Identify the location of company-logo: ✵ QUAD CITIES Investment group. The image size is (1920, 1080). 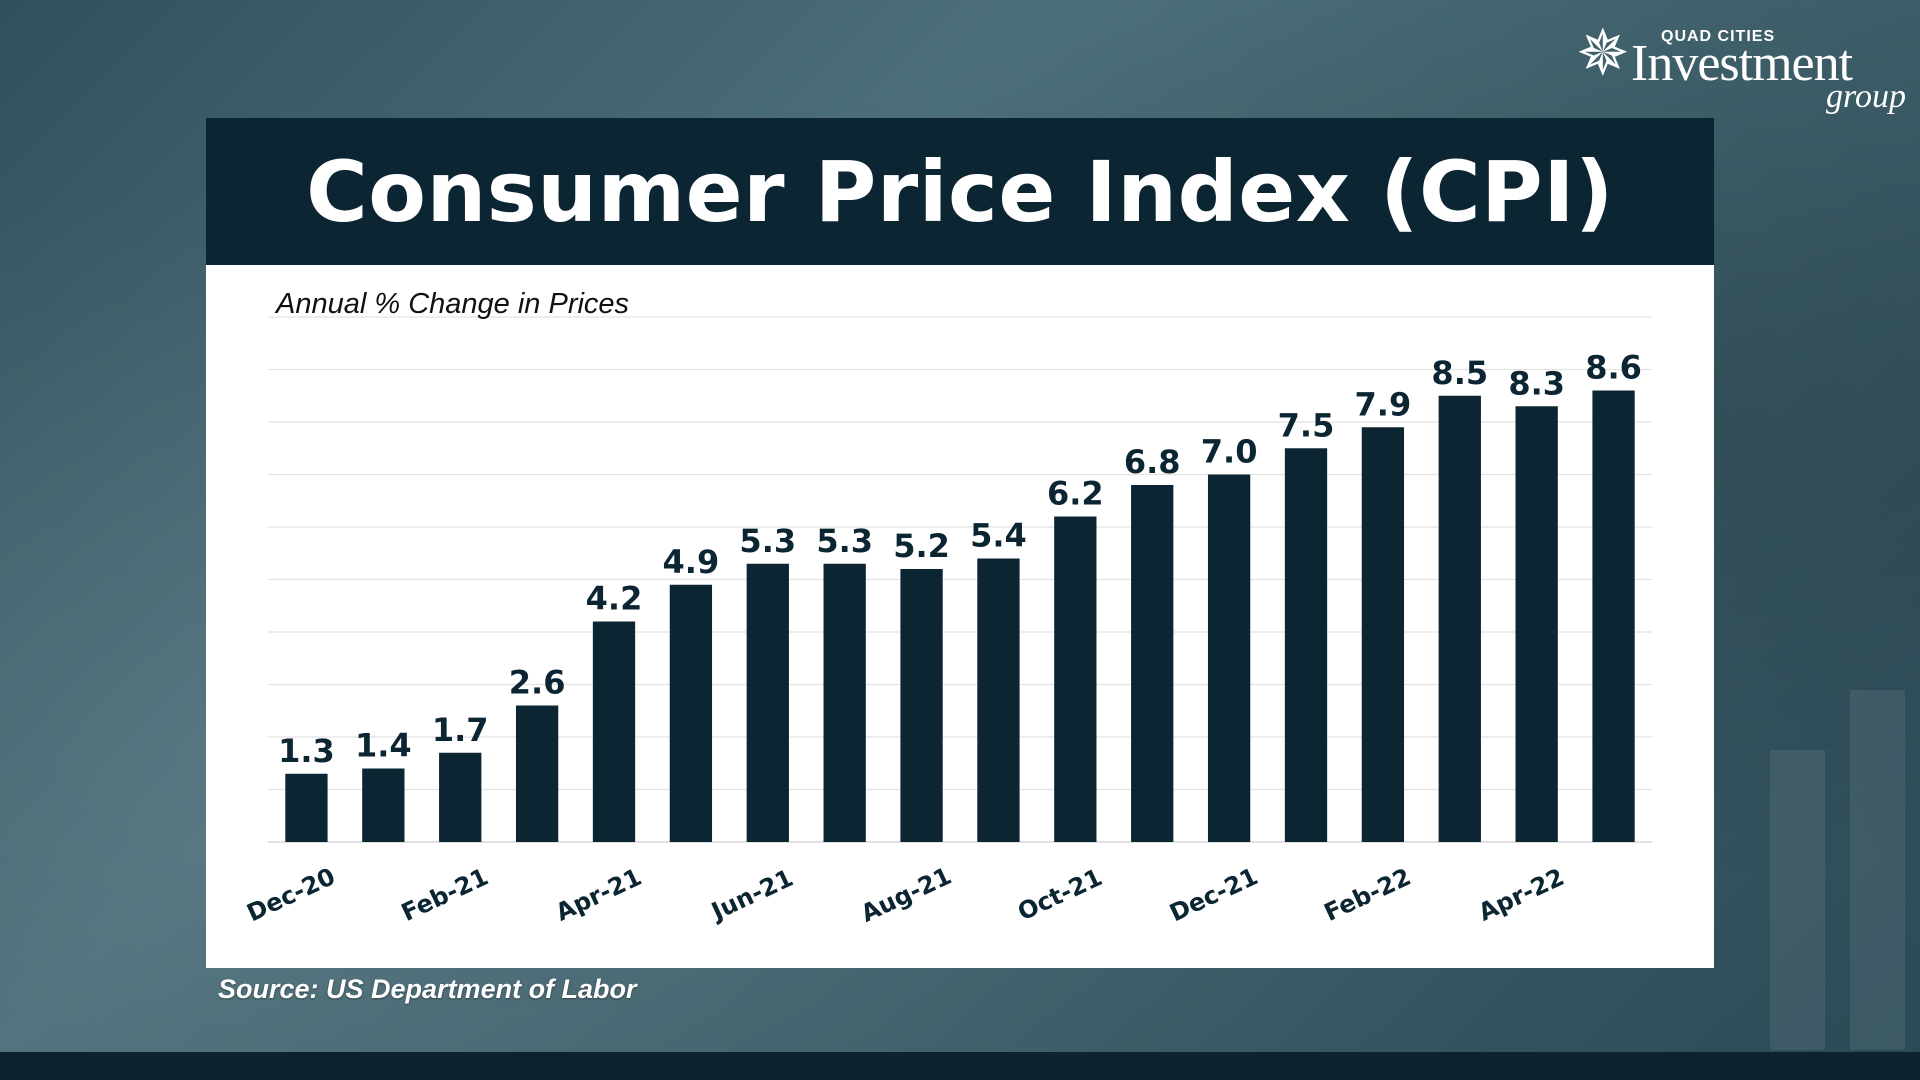
(1741, 64).